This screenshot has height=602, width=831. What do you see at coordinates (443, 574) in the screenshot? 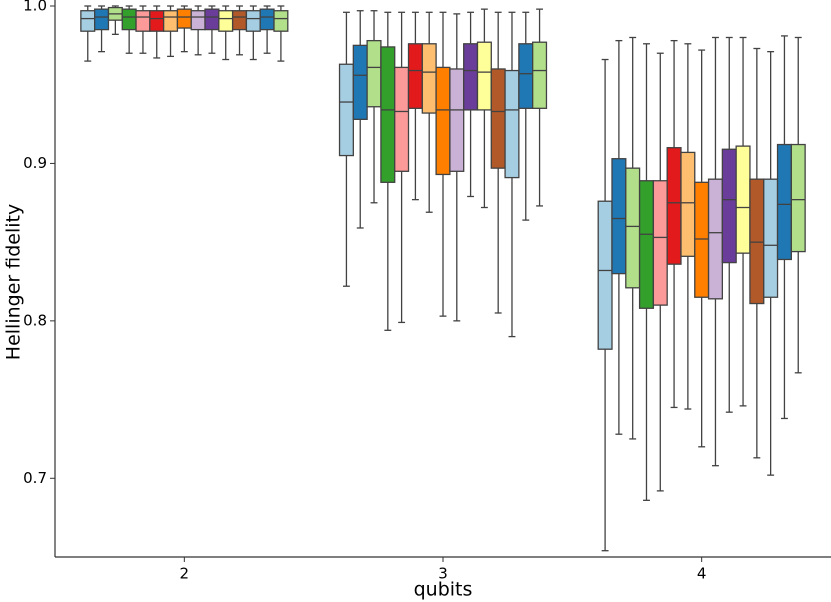
I see `x-tick-label: 3` at bounding box center [443, 574].